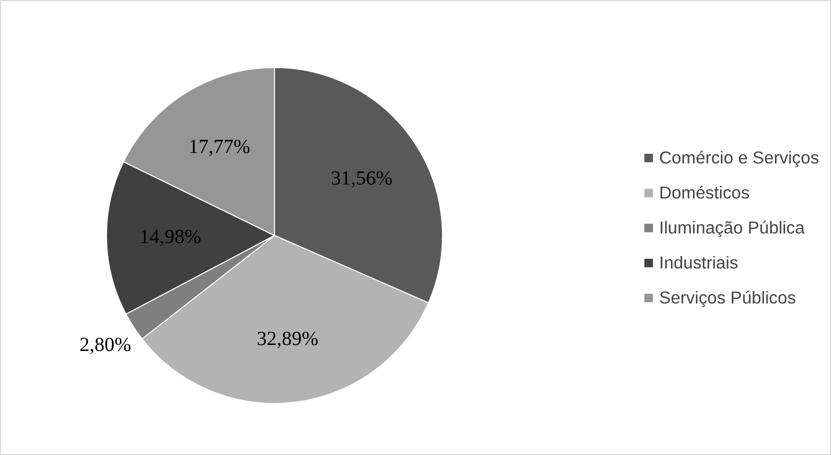  What do you see at coordinates (171, 237) in the screenshot?
I see `data-label: 14,98%` at bounding box center [171, 237].